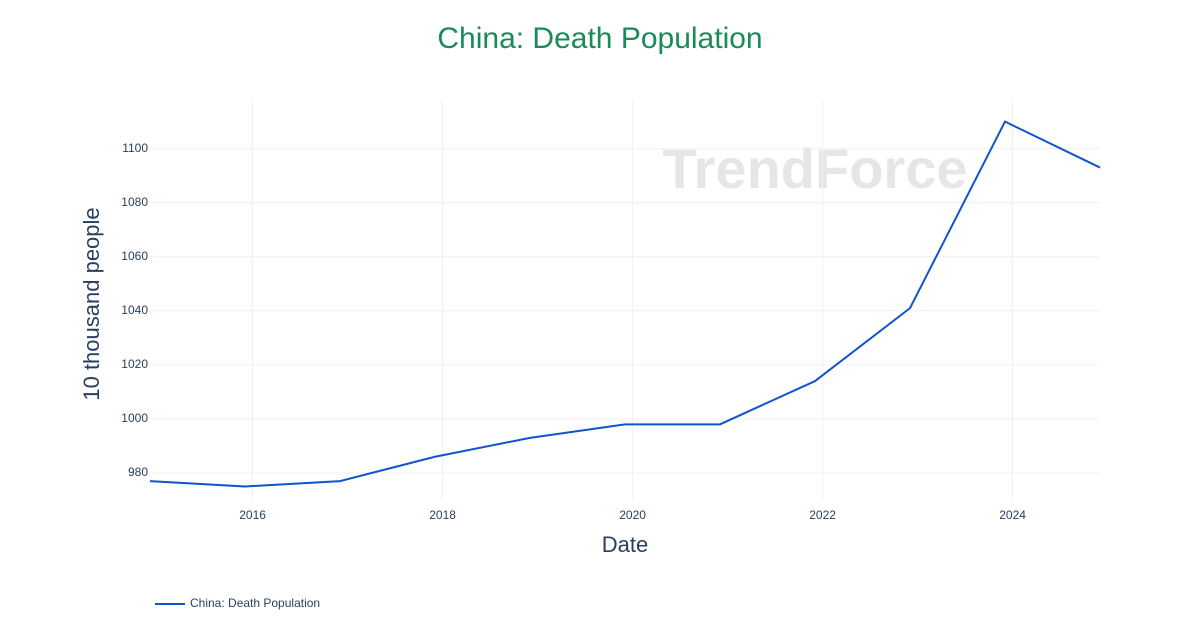 This screenshot has height=630, width=1200. I want to click on y-tick-label: 1040, so click(134, 310).